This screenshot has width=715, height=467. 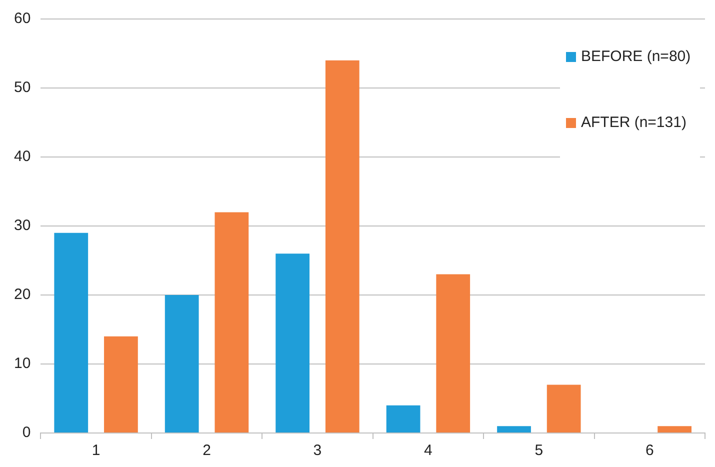 What do you see at coordinates (96, 451) in the screenshot?
I see `x-tick-label: 1` at bounding box center [96, 451].